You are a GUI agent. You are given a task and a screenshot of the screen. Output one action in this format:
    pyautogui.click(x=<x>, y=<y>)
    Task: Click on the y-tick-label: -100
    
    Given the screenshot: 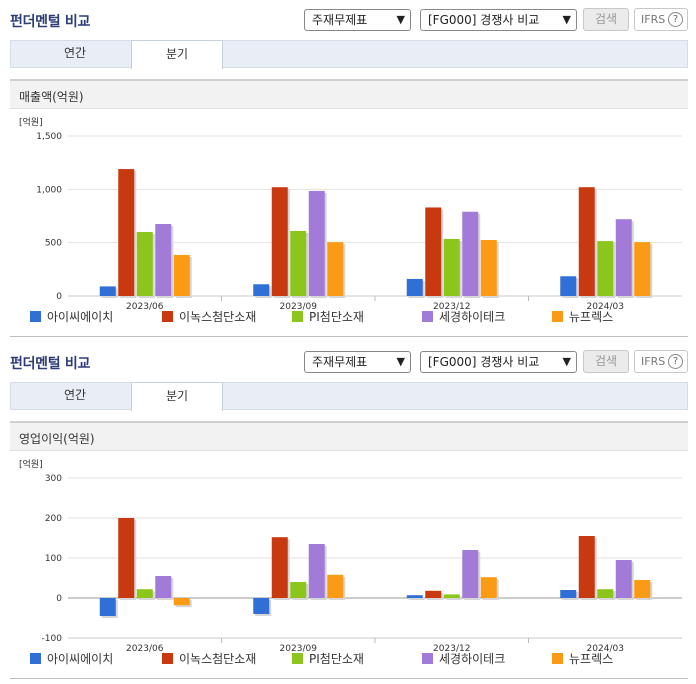 What is the action you would take?
    pyautogui.click(x=52, y=639)
    